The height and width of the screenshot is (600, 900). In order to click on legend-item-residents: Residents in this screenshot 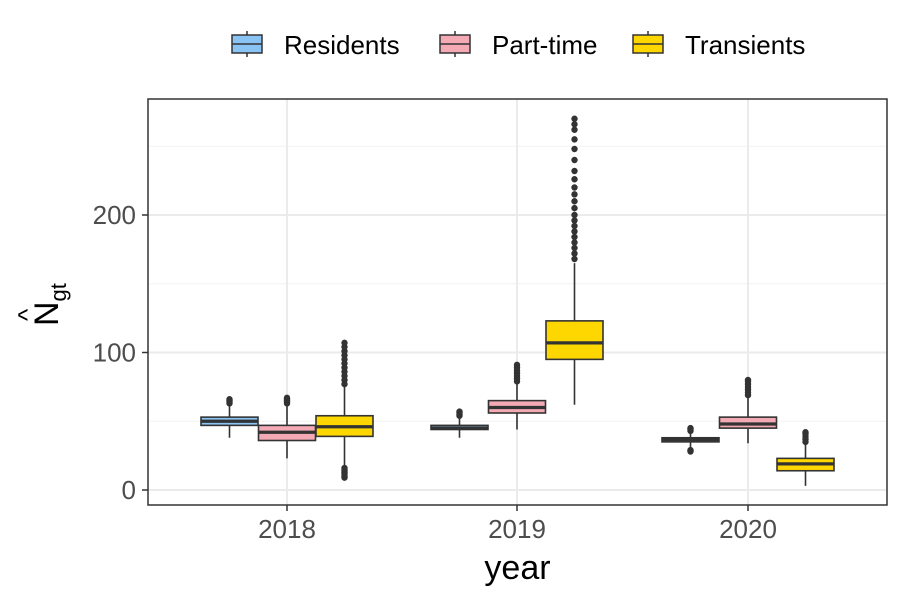, I will do `click(315, 45)`.